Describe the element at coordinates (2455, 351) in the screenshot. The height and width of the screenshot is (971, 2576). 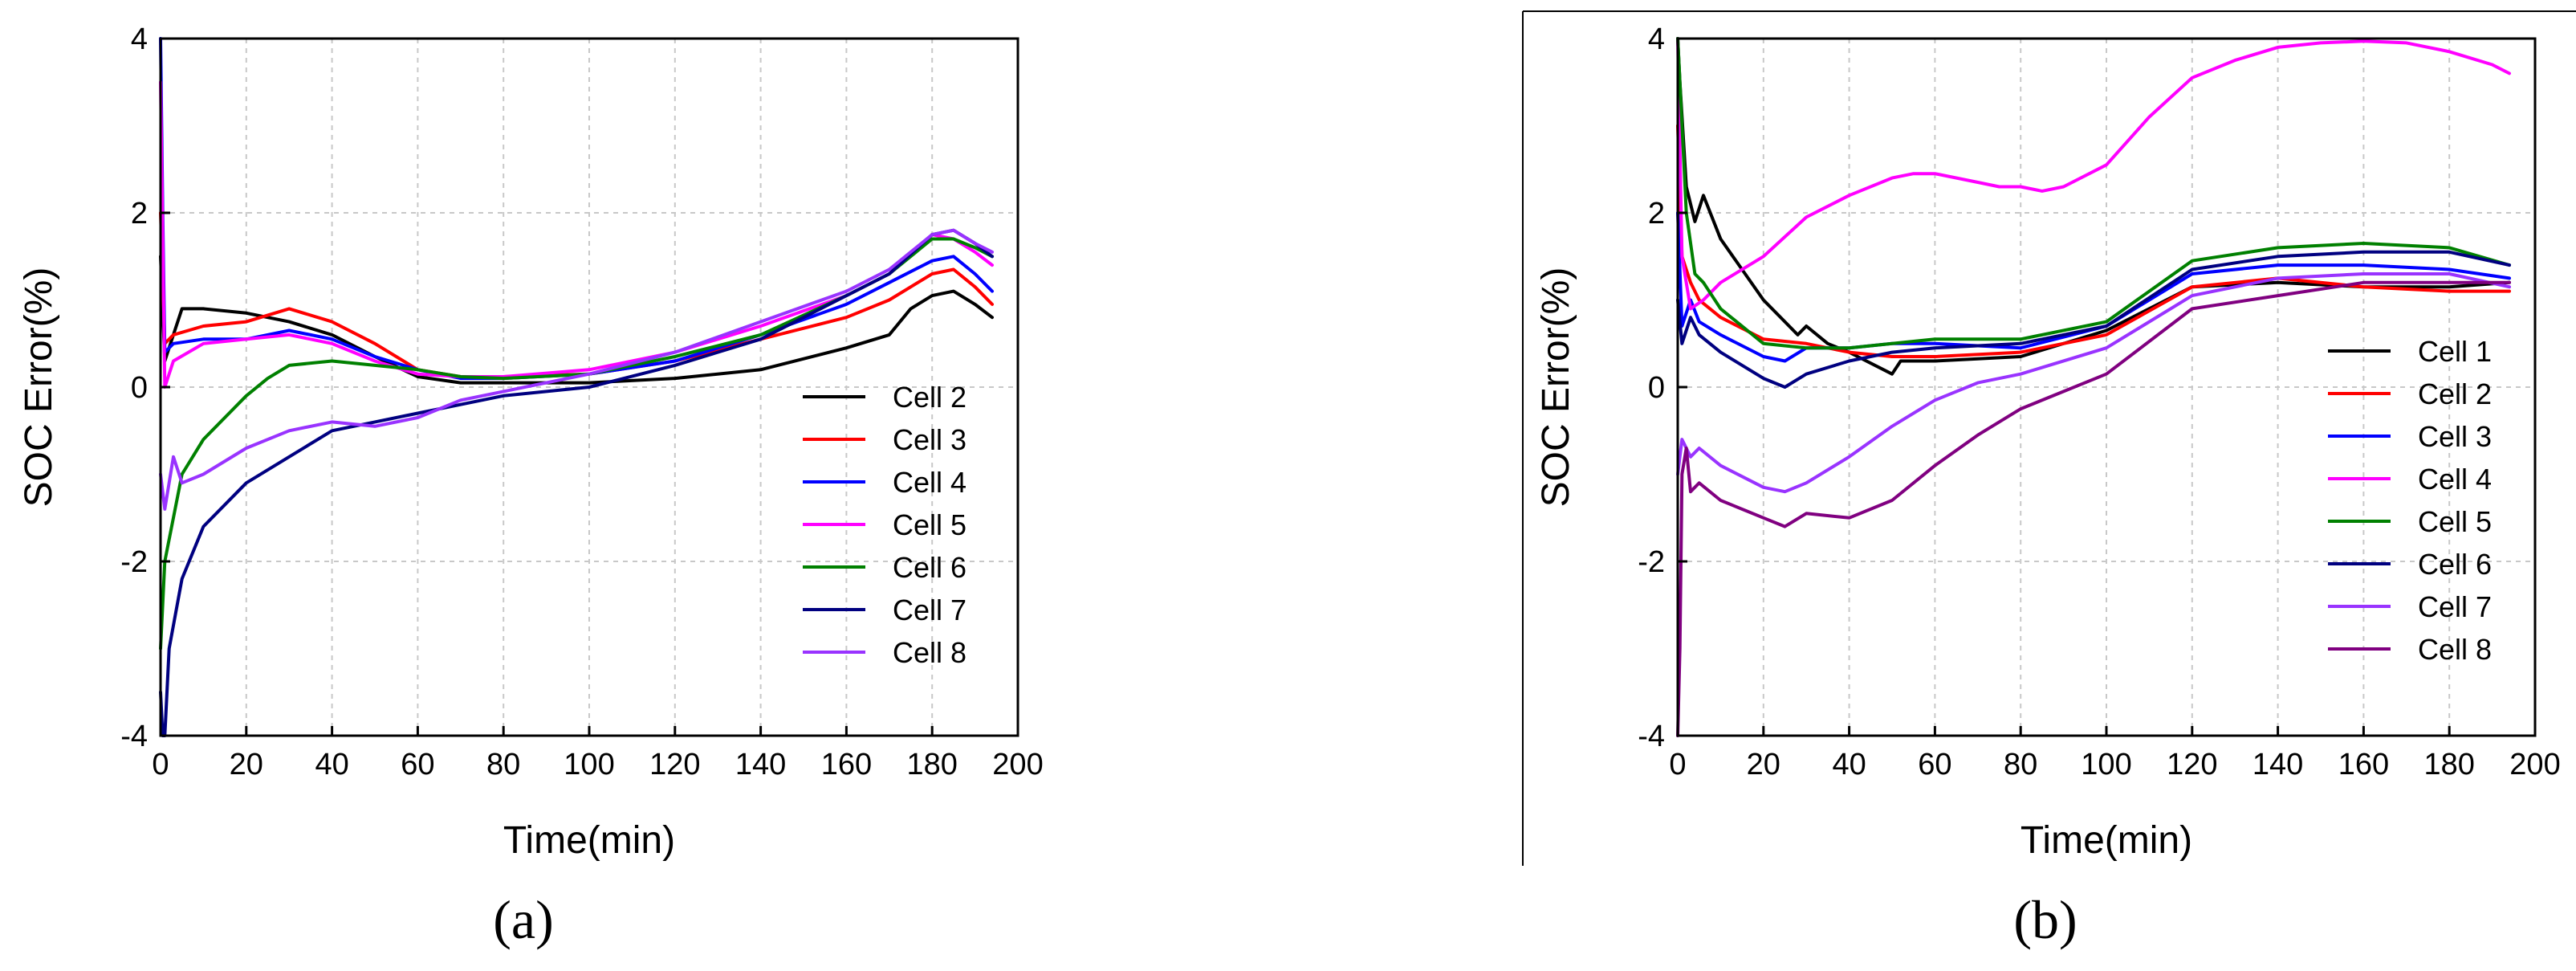
I see `legend-label-cell-1: Cell 1` at that location.